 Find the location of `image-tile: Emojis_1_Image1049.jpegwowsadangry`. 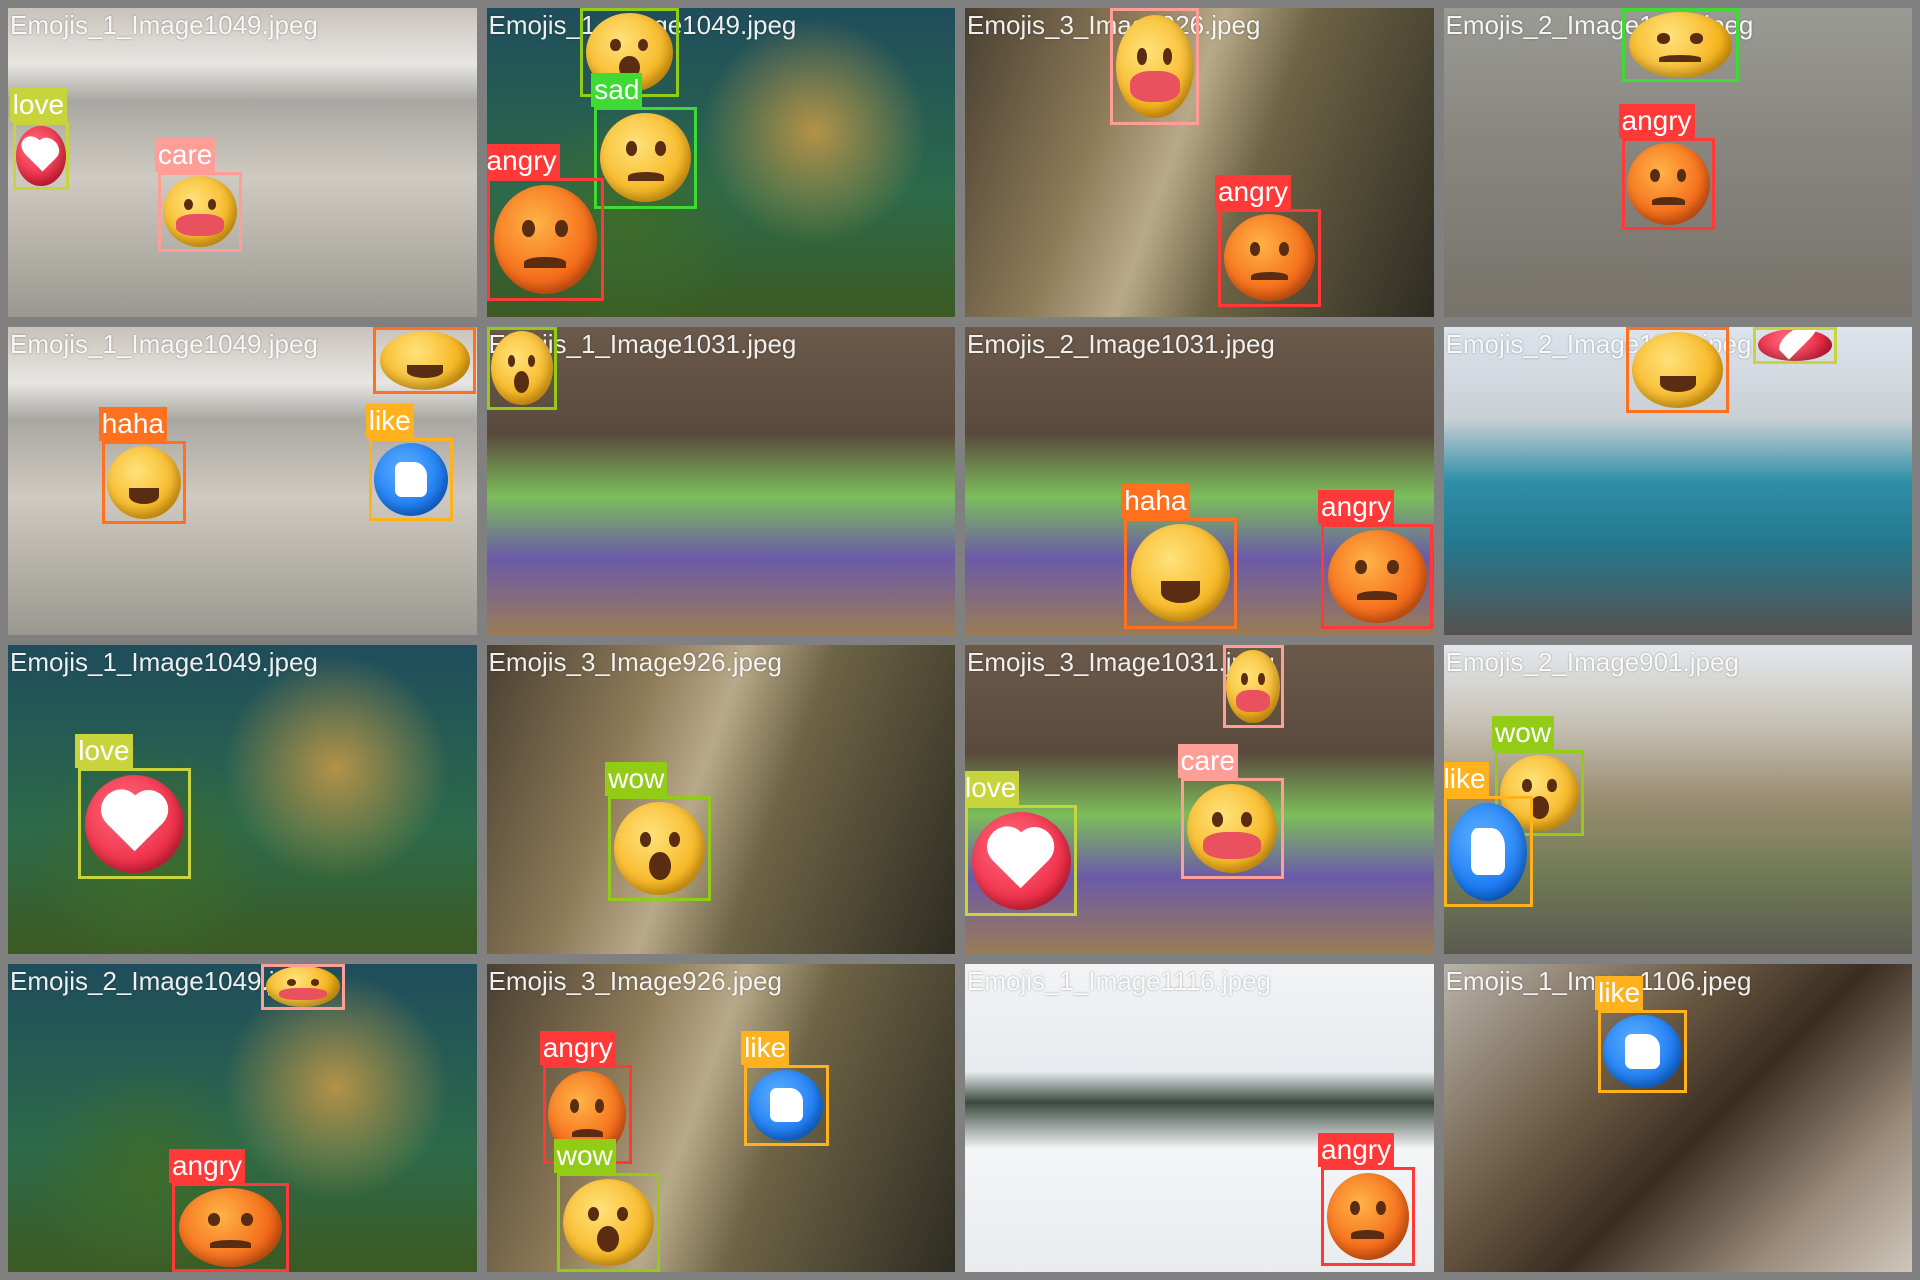

image-tile: Emojis_1_Image1049.jpegwowsadangry is located at coordinates (720, 162).